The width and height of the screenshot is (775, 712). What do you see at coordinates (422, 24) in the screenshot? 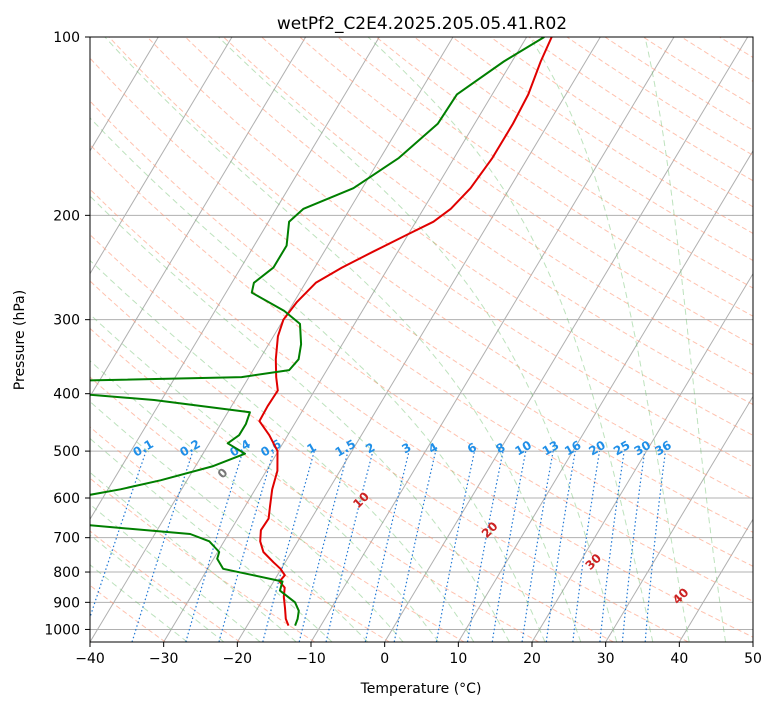
I see `chart-title: wetPf2_C2E4.2025.205.05.41.R02` at bounding box center [422, 24].